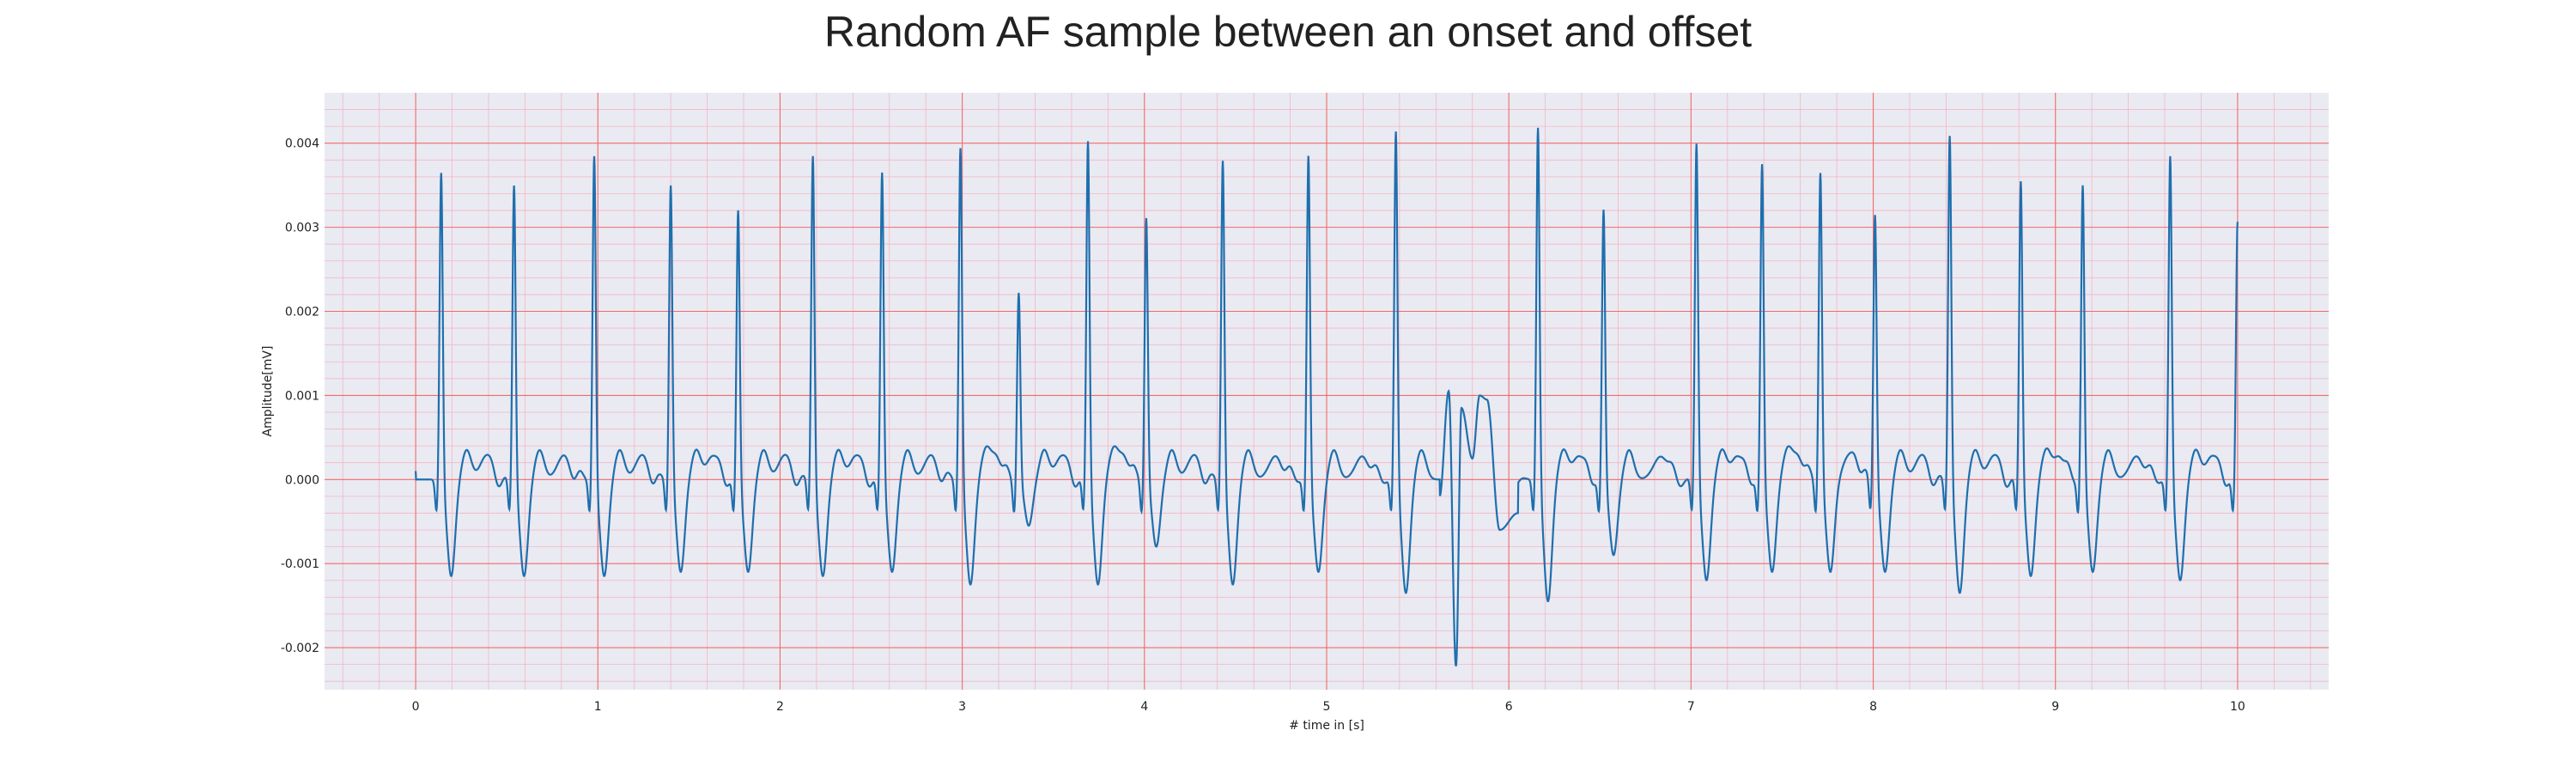 The width and height of the screenshot is (2576, 773). I want to click on x-tick-label: 6, so click(1509, 707).